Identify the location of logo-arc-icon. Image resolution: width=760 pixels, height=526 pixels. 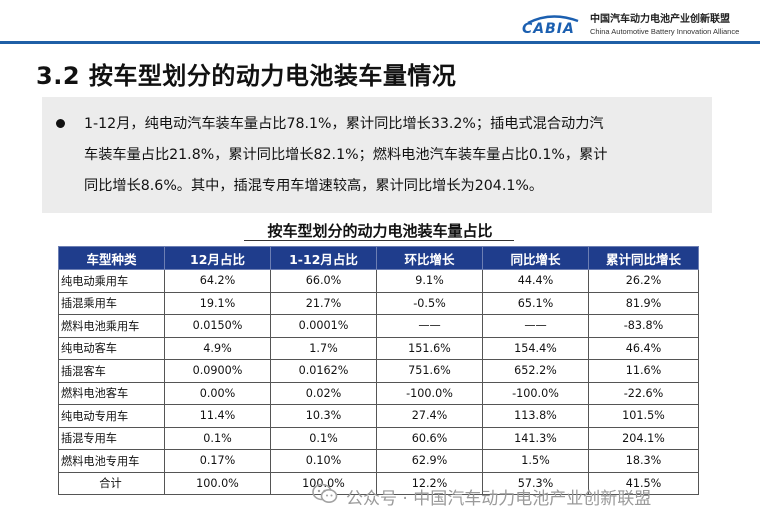
(553, 20).